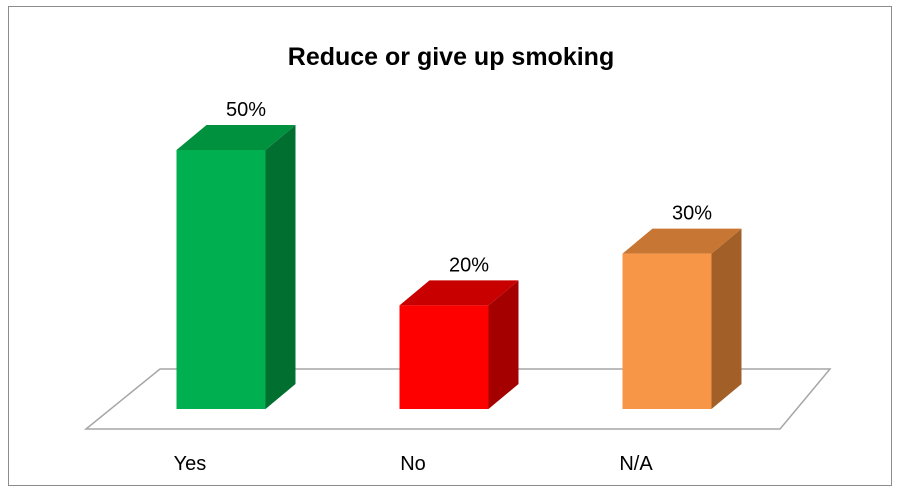 The height and width of the screenshot is (492, 901). What do you see at coordinates (503, 344) in the screenshot?
I see `bar-no-side` at bounding box center [503, 344].